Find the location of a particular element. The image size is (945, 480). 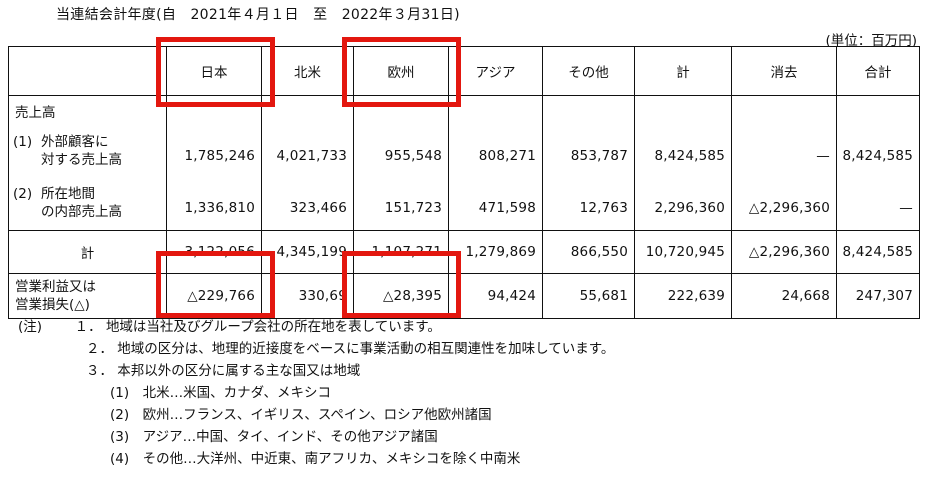

table-cell: 2,296,360 is located at coordinates (683, 203).